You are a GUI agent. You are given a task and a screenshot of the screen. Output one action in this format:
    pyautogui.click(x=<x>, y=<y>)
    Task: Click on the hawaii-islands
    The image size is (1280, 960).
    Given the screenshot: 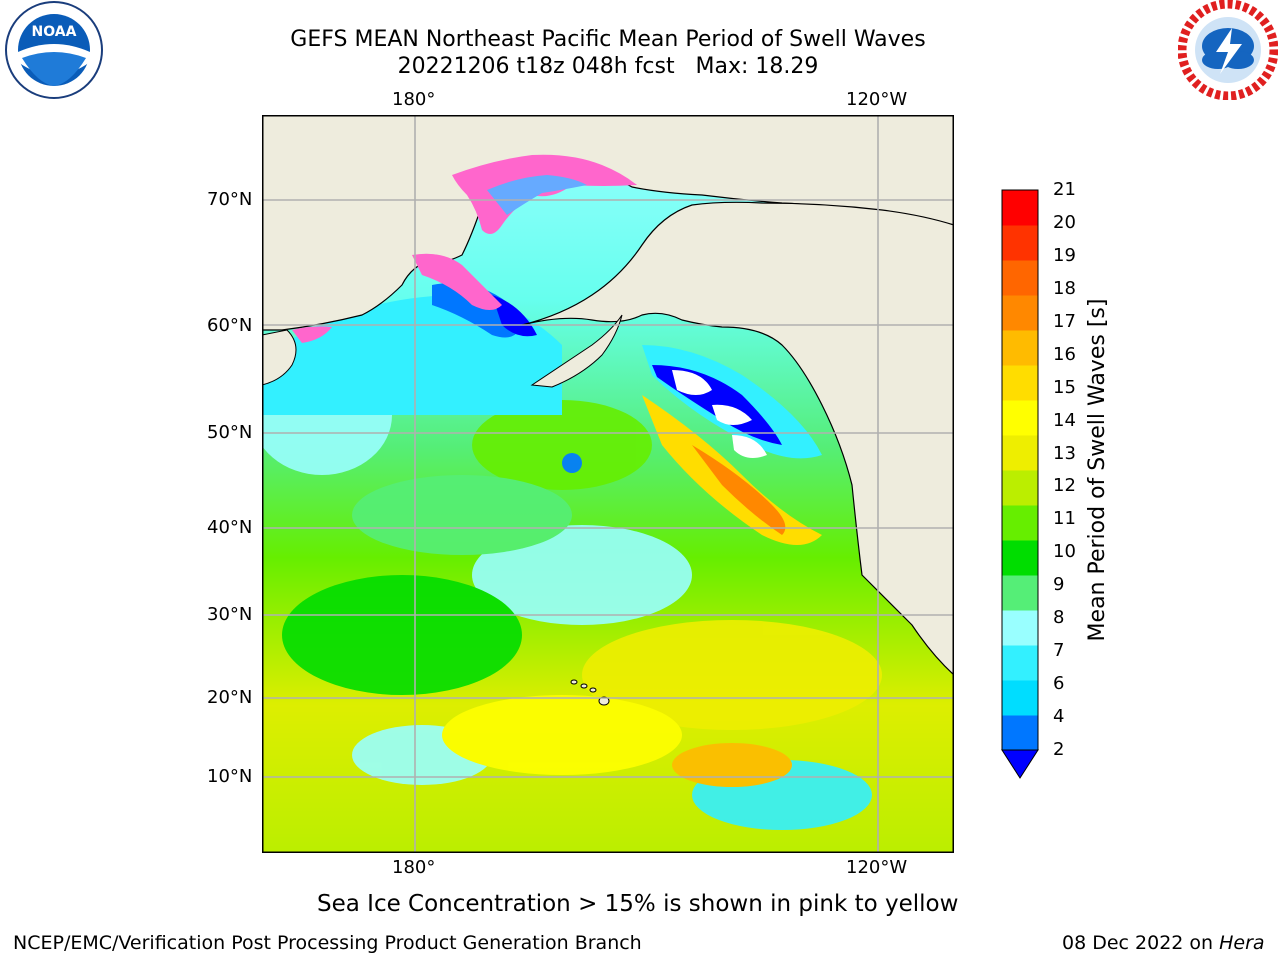 What is the action you would take?
    pyautogui.click(x=590, y=692)
    